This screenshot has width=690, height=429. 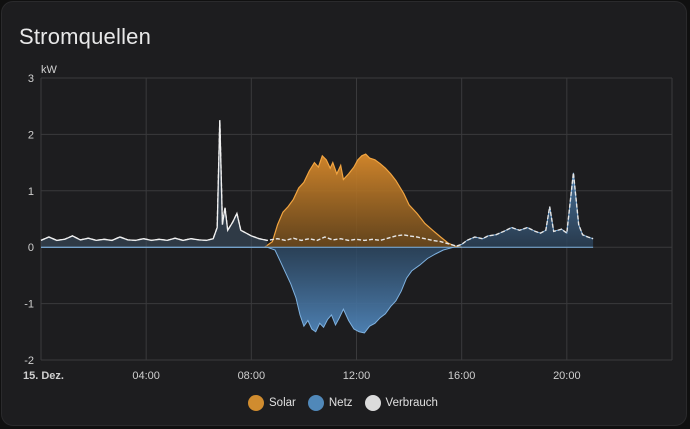 I want to click on legend-label-solar: Solar, so click(x=282, y=403).